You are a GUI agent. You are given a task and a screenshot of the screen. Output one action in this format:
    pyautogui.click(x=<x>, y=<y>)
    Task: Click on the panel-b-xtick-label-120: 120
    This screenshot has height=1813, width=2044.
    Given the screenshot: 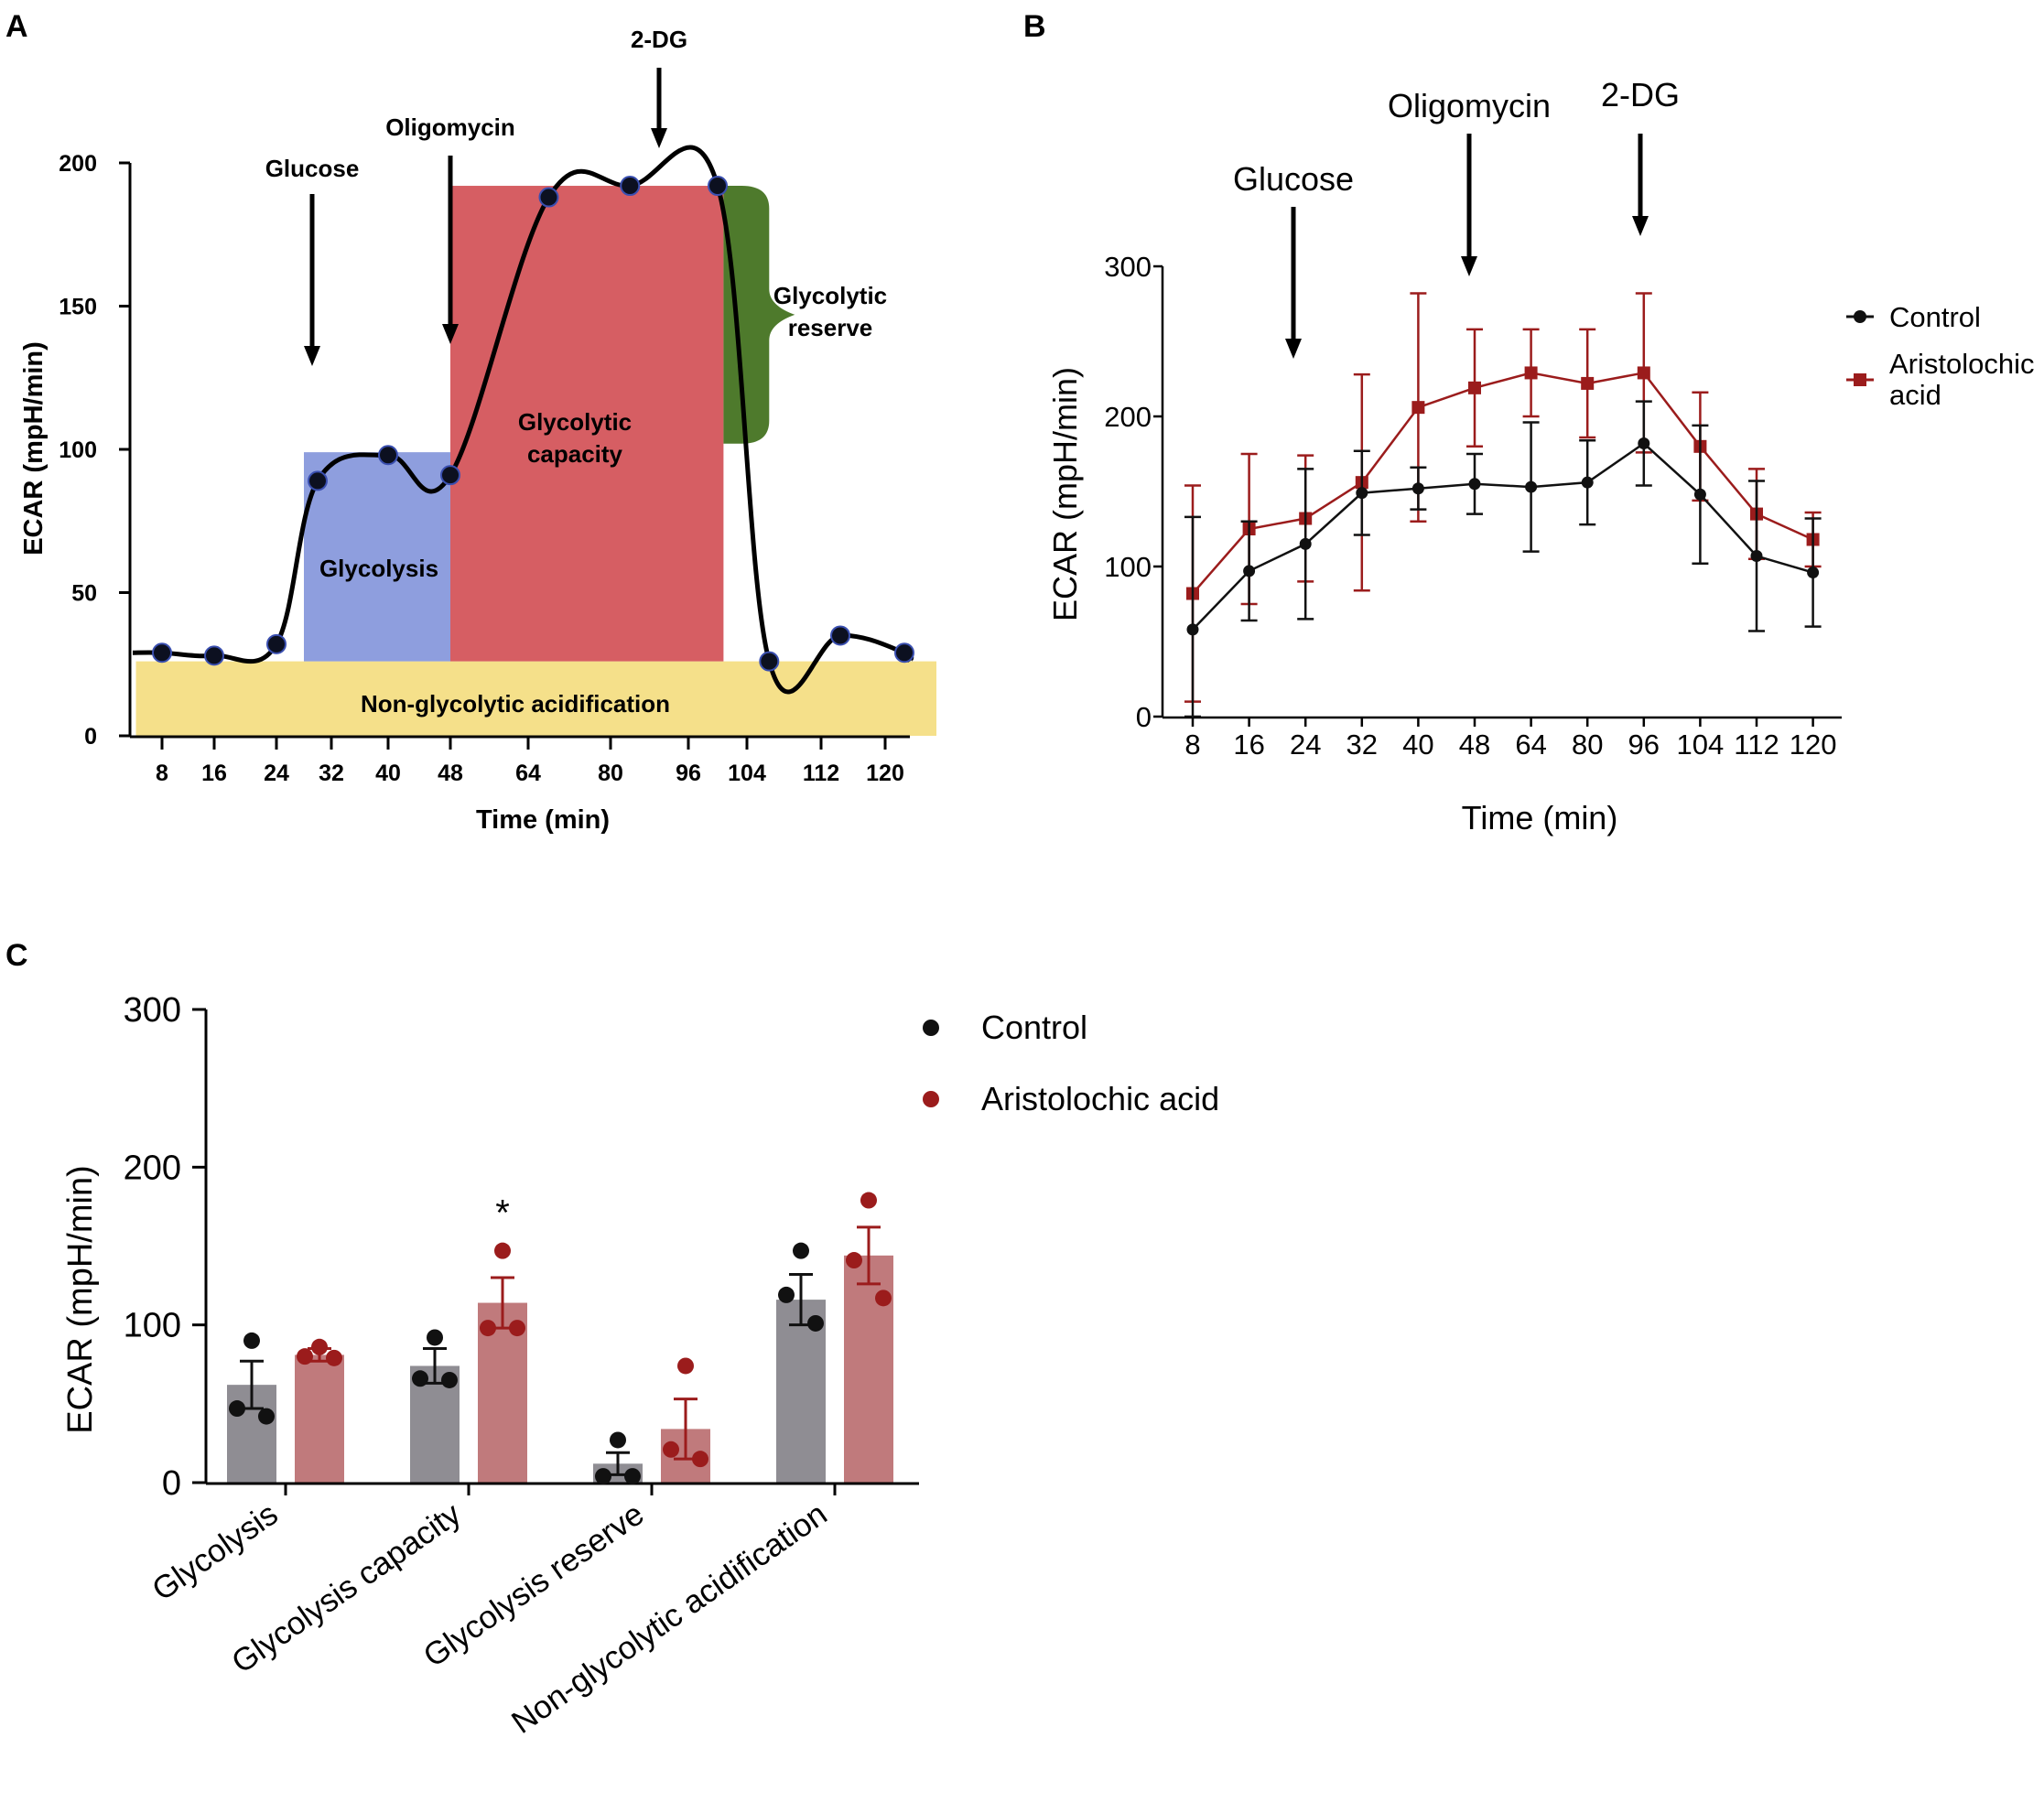 What is the action you would take?
    pyautogui.click(x=1813, y=744)
    